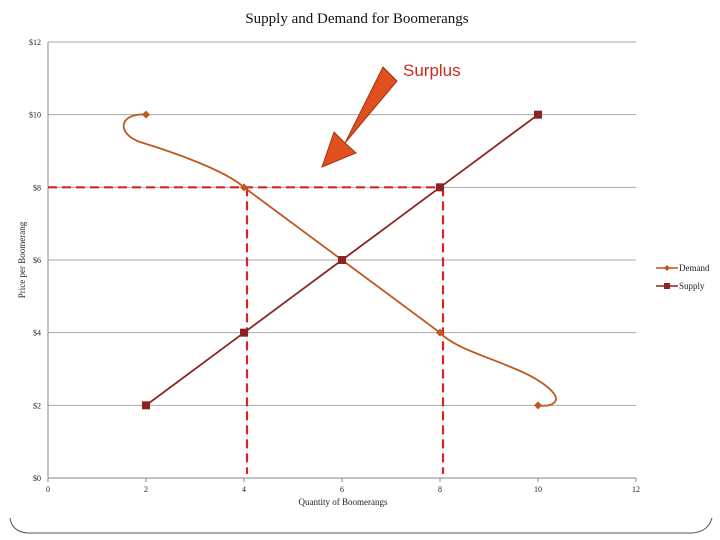  I want to click on legend-label-demand: Demand, so click(694, 268).